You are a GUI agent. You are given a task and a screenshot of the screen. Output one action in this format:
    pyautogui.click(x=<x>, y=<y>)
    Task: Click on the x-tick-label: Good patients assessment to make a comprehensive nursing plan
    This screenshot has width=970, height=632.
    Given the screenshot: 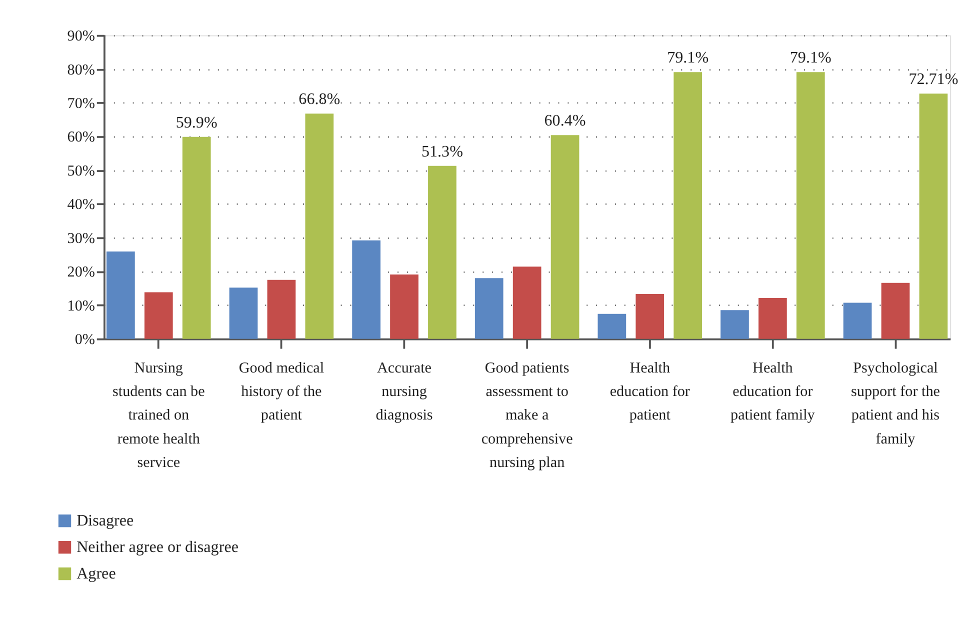 What is the action you would take?
    pyautogui.click(x=527, y=415)
    